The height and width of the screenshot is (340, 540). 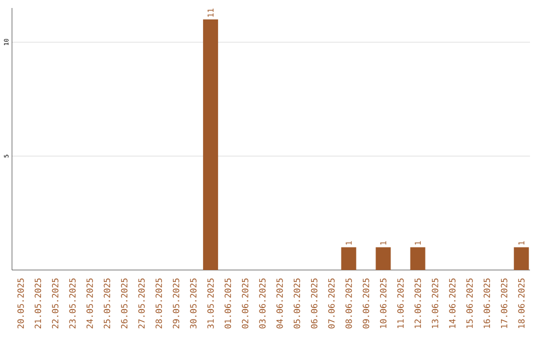 I want to click on x-tick-label: 20.05.2025, so click(x=20, y=303).